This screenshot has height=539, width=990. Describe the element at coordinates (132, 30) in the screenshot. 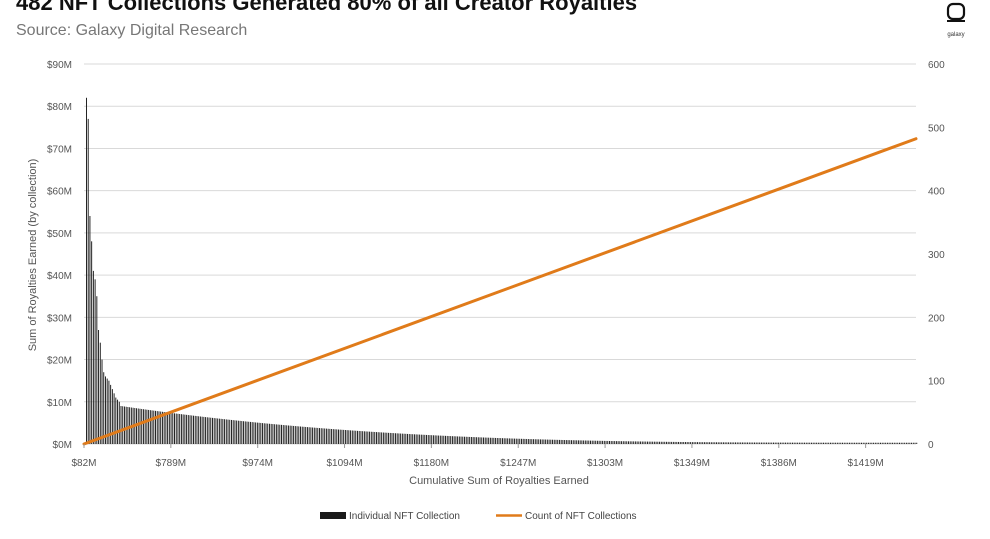

I see `chart-subtitle: Source: Galaxy Digital Research` at that location.